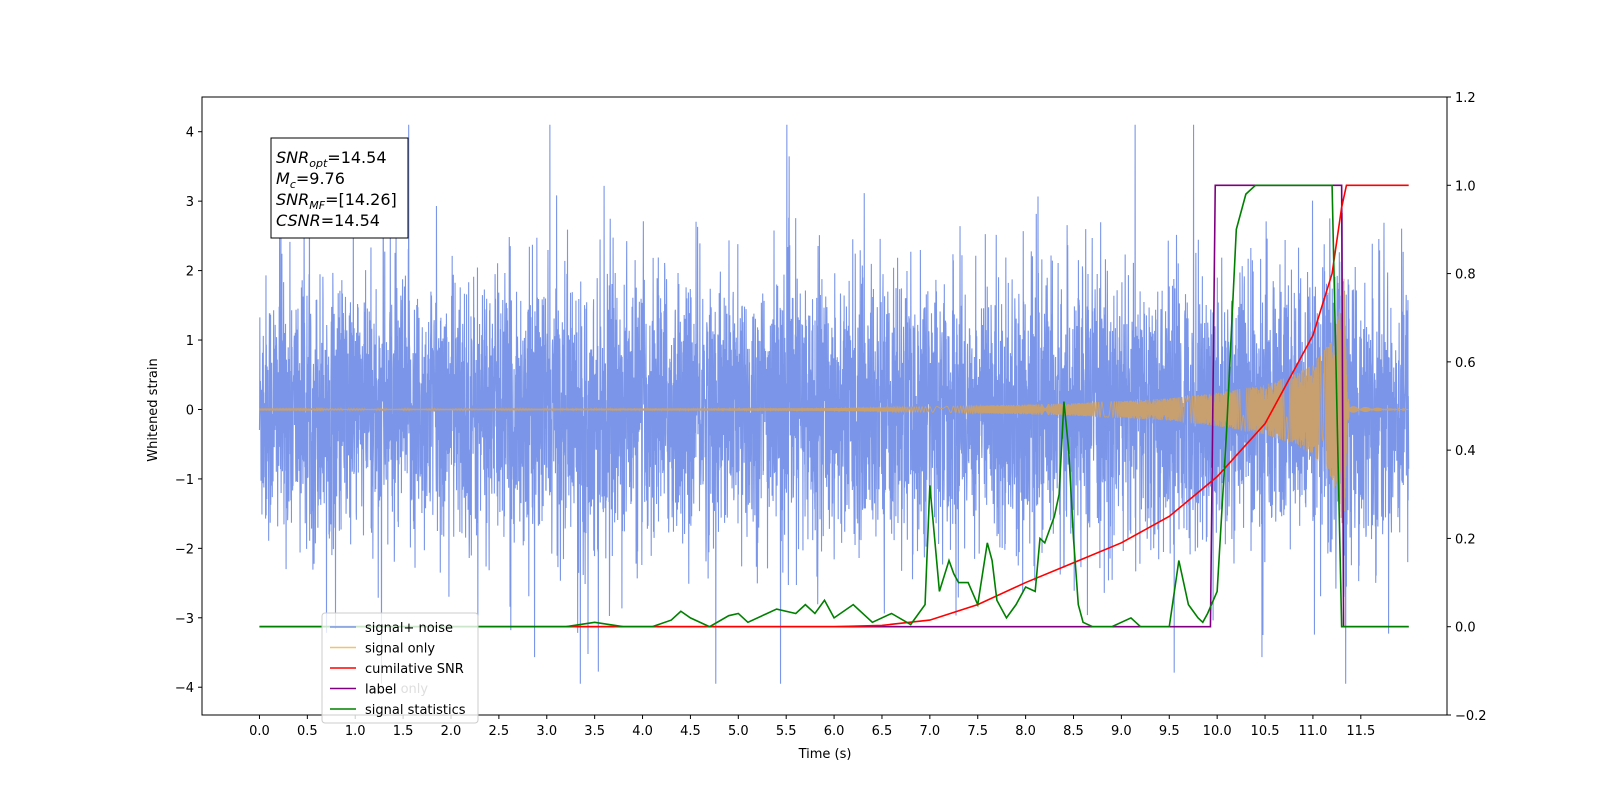 This screenshot has height=800, width=1600. I want to click on annotation-line: SNRMF=[14.26], so click(336, 201).